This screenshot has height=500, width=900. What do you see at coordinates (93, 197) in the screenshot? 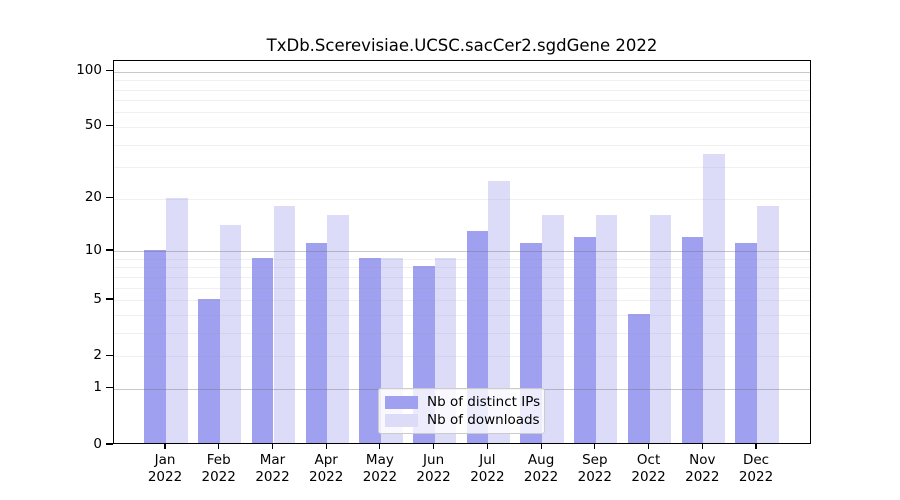
I see `y-tick-label: 20` at bounding box center [93, 197].